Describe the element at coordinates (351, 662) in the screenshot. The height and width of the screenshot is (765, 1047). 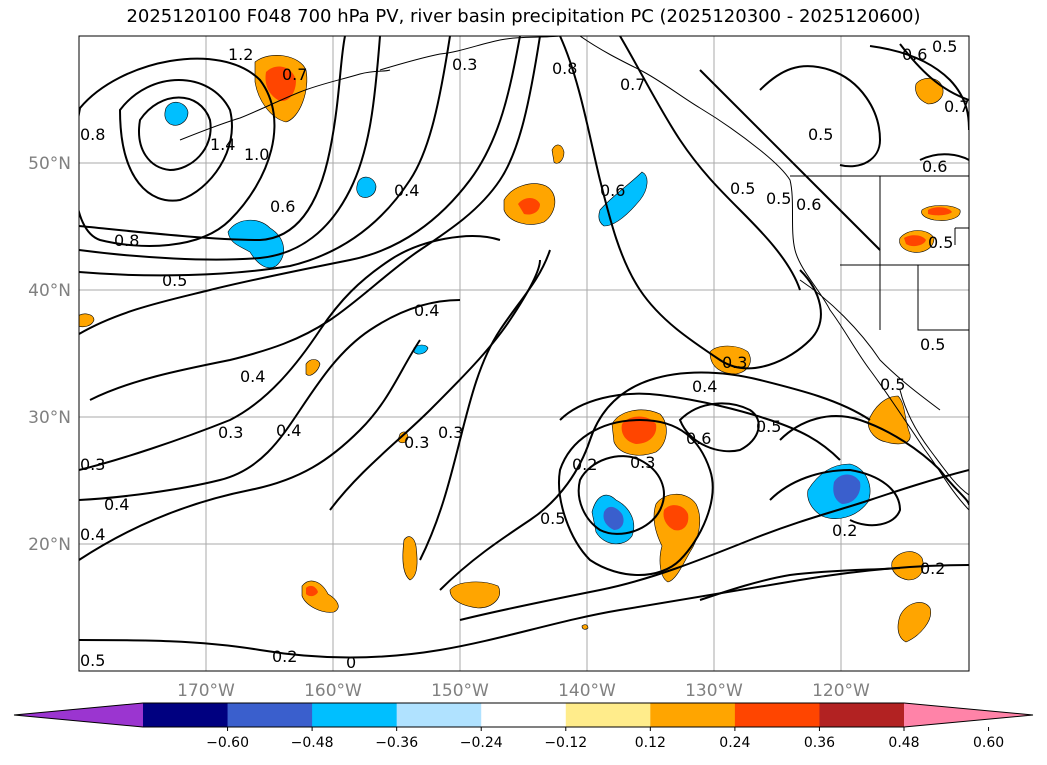
I see `contour-label: 0` at that location.